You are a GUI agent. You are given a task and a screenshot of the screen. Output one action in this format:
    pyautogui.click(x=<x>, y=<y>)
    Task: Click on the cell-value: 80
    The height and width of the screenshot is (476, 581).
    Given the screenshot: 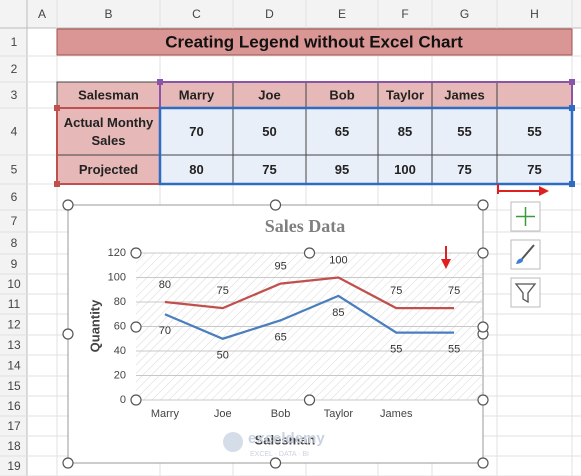 What is the action you would take?
    pyautogui.click(x=196, y=169)
    